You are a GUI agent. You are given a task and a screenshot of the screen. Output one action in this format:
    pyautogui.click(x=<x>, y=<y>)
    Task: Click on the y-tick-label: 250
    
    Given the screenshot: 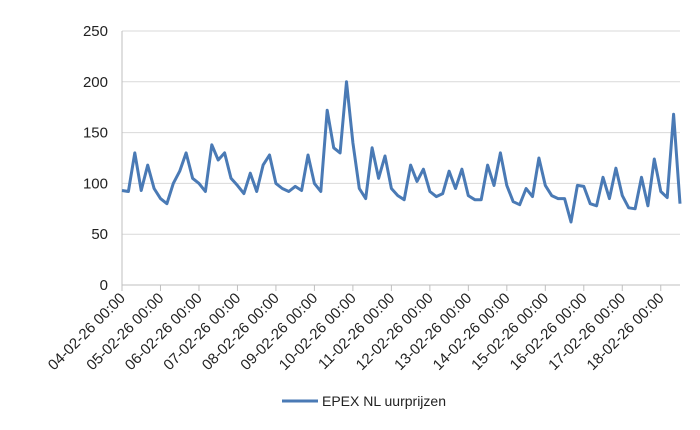 What is the action you would take?
    pyautogui.click(x=95, y=31)
    